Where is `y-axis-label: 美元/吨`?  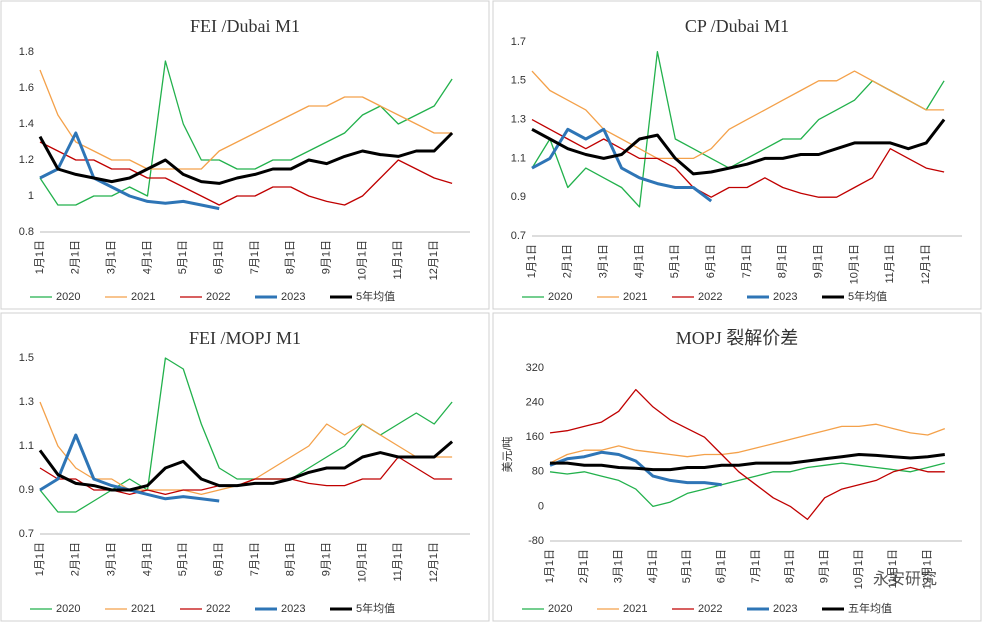 y-axis-label: 美元/吨 is located at coordinates (507, 454).